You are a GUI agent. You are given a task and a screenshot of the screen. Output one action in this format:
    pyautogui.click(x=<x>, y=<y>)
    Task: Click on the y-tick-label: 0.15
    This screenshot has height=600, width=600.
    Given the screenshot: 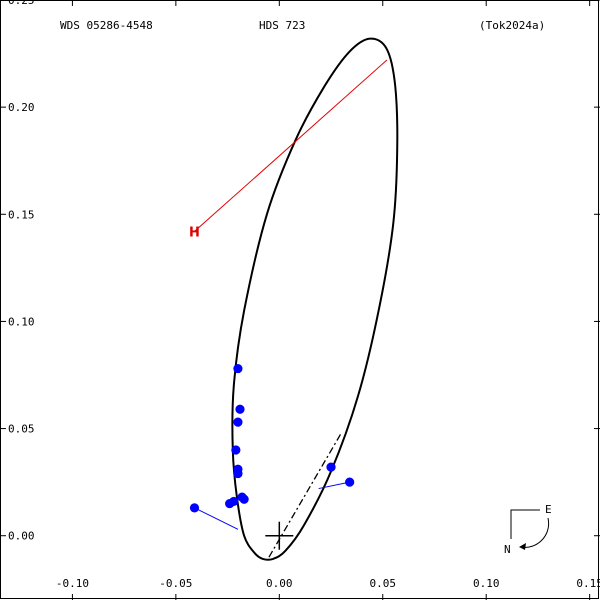 What is the action you would take?
    pyautogui.click(x=21, y=214)
    